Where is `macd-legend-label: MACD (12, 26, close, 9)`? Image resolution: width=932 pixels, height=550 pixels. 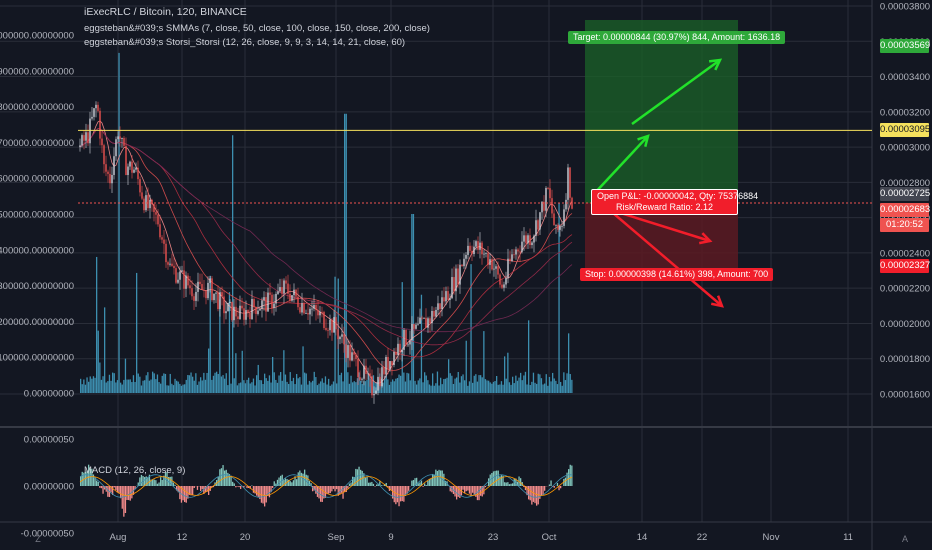 macd-legend-label: MACD (12, 26, close, 9) is located at coordinates (135, 470).